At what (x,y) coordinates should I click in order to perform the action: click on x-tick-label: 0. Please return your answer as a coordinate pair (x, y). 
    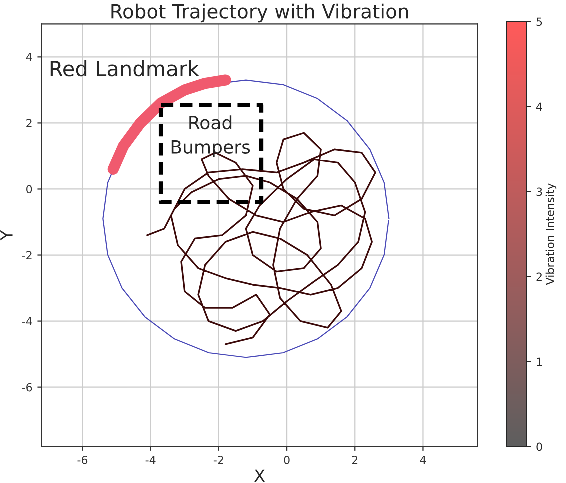
    Looking at the image, I should click on (287, 460).